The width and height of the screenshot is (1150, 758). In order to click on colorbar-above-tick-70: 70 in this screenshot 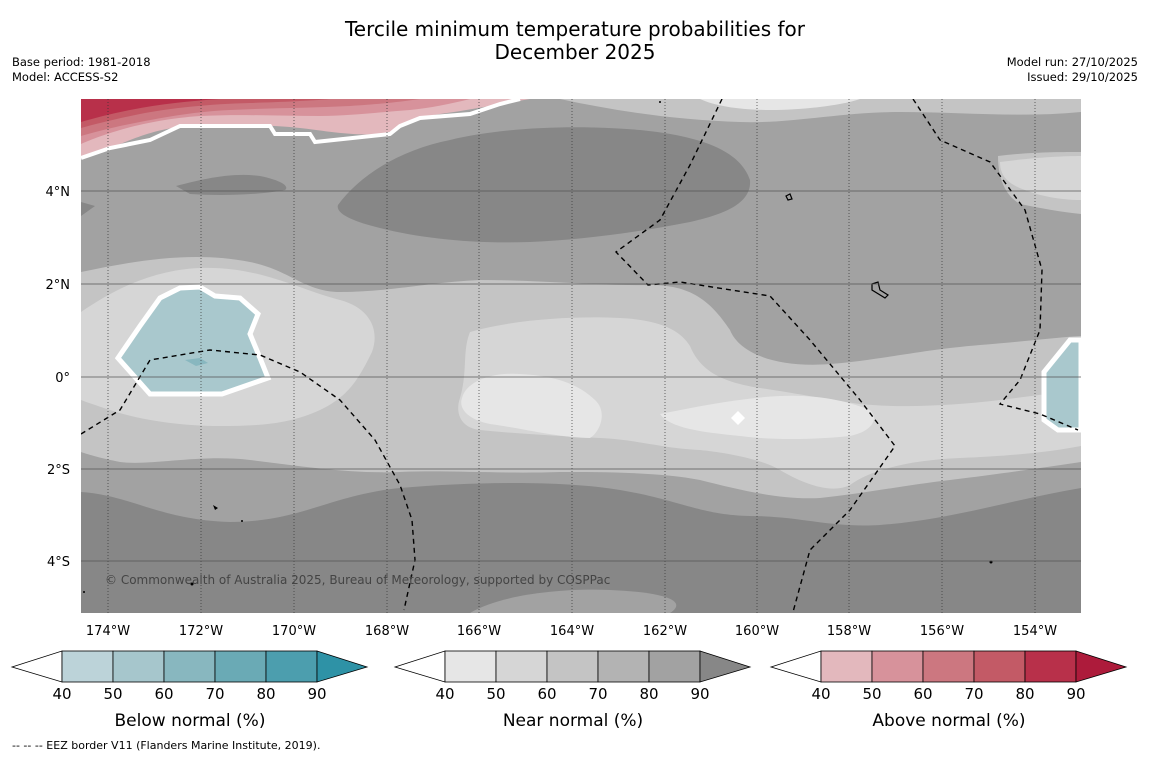, I will do `click(973, 694)`.